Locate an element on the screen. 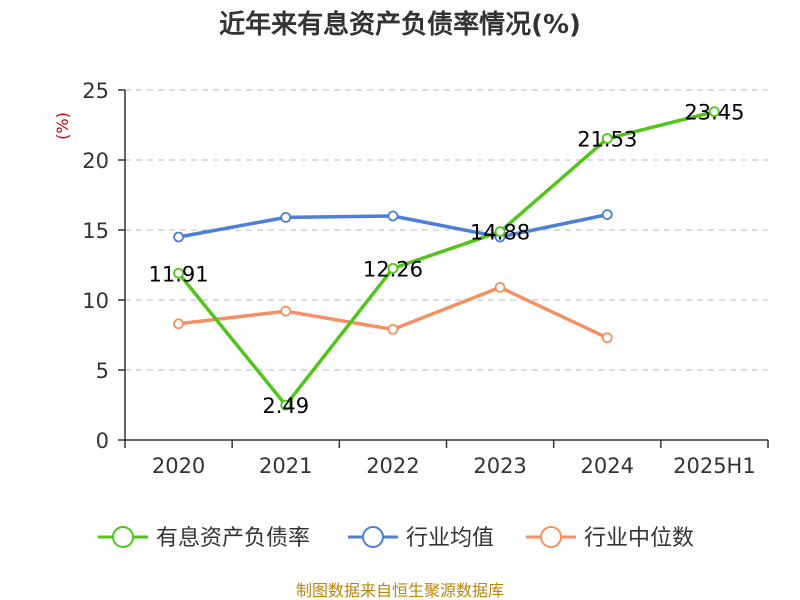 Image resolution: width=800 pixels, height=600 pixels. y-tick-label: 15 is located at coordinates (95, 231).